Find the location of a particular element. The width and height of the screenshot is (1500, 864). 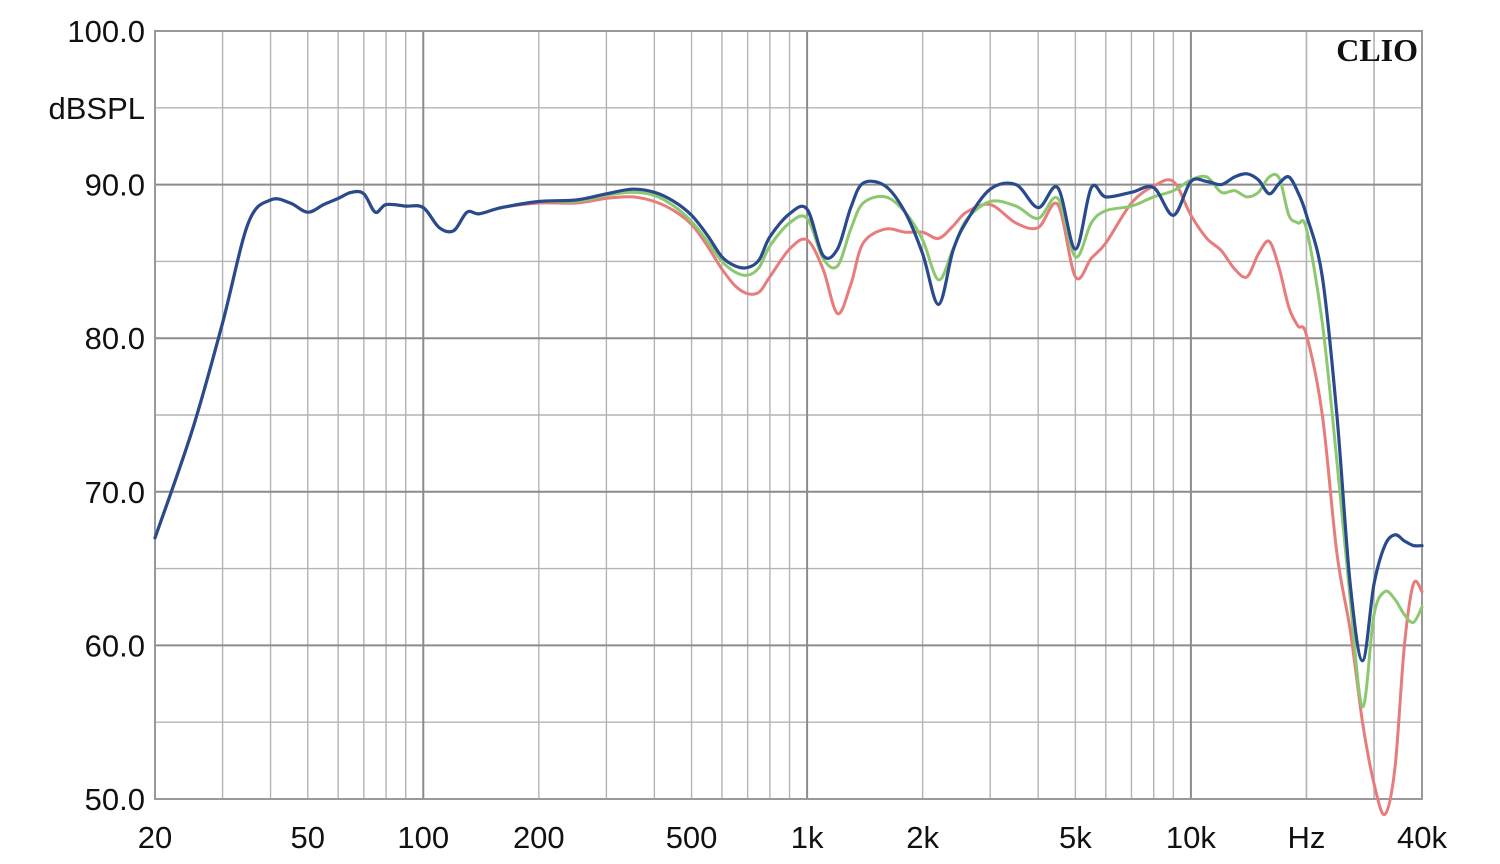

x-tick-label-100: 100 is located at coordinates (423, 837).